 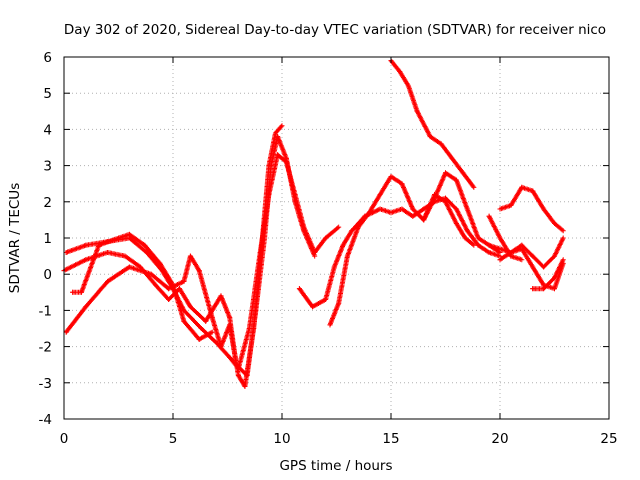 I want to click on series-track-e, so click(x=399, y=252).